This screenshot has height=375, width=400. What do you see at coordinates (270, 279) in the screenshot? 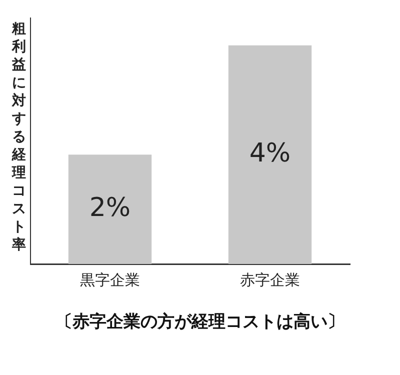
I see `x-tick-label: 赤字企業` at bounding box center [270, 279].